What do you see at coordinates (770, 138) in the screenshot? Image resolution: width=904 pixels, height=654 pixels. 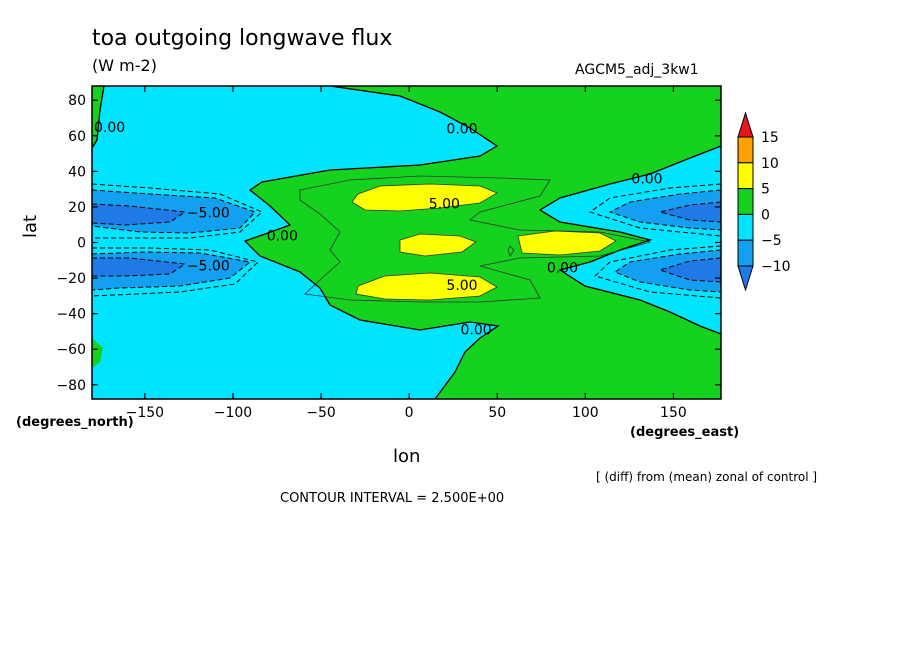 I see `colorbar-label: 15` at bounding box center [770, 138].